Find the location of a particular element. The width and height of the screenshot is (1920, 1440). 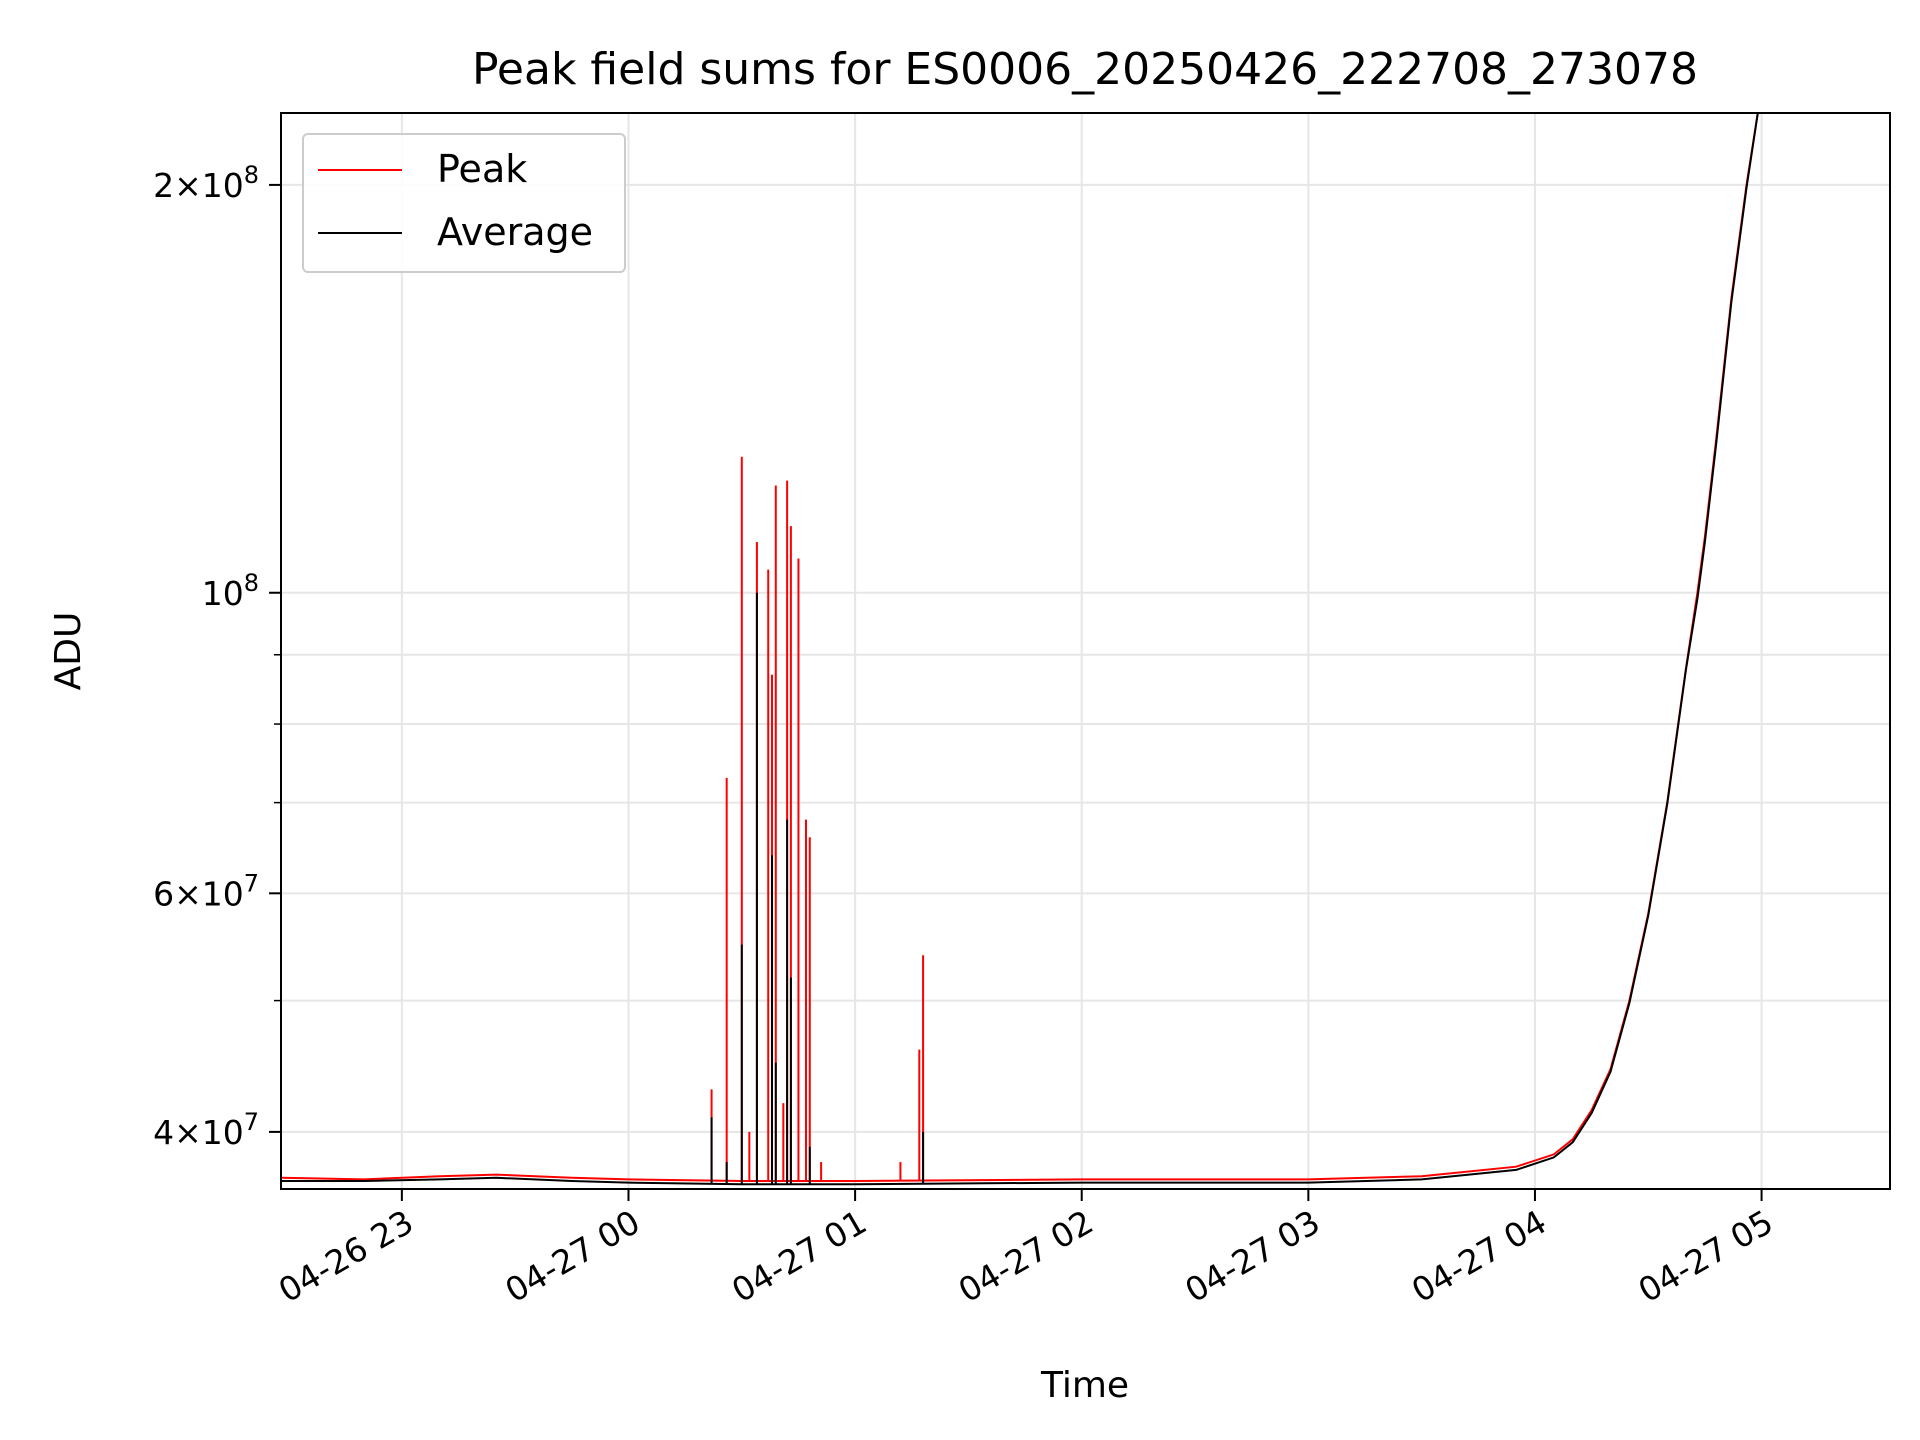

y-tick-label: 4×107 is located at coordinates (206, 1130).